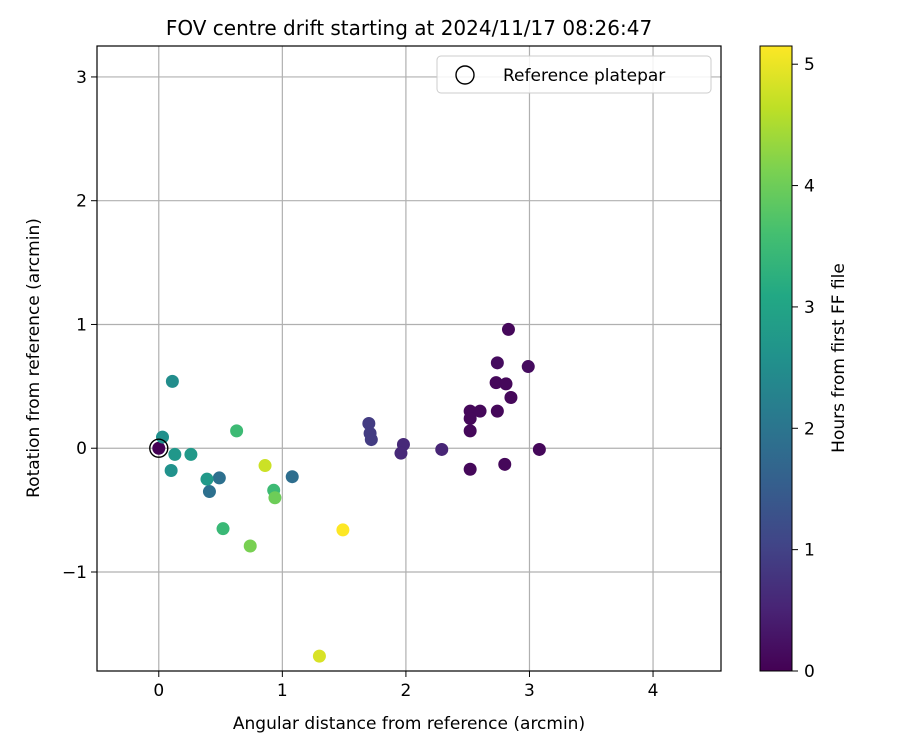 The height and width of the screenshot is (750, 900). What do you see at coordinates (81, 202) in the screenshot?
I see `y-tick-label: 2` at bounding box center [81, 202].